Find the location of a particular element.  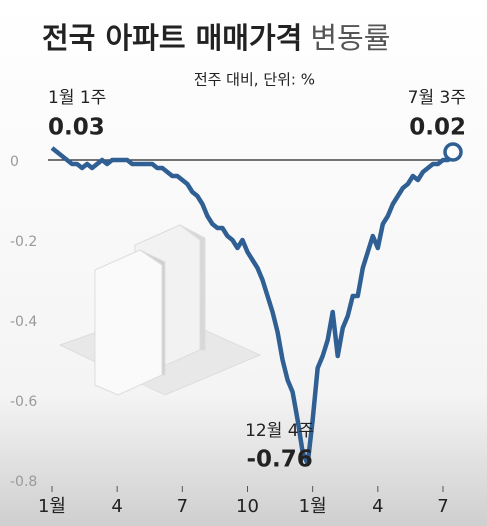

annotation-label: 12월 4주 is located at coordinates (279, 431).